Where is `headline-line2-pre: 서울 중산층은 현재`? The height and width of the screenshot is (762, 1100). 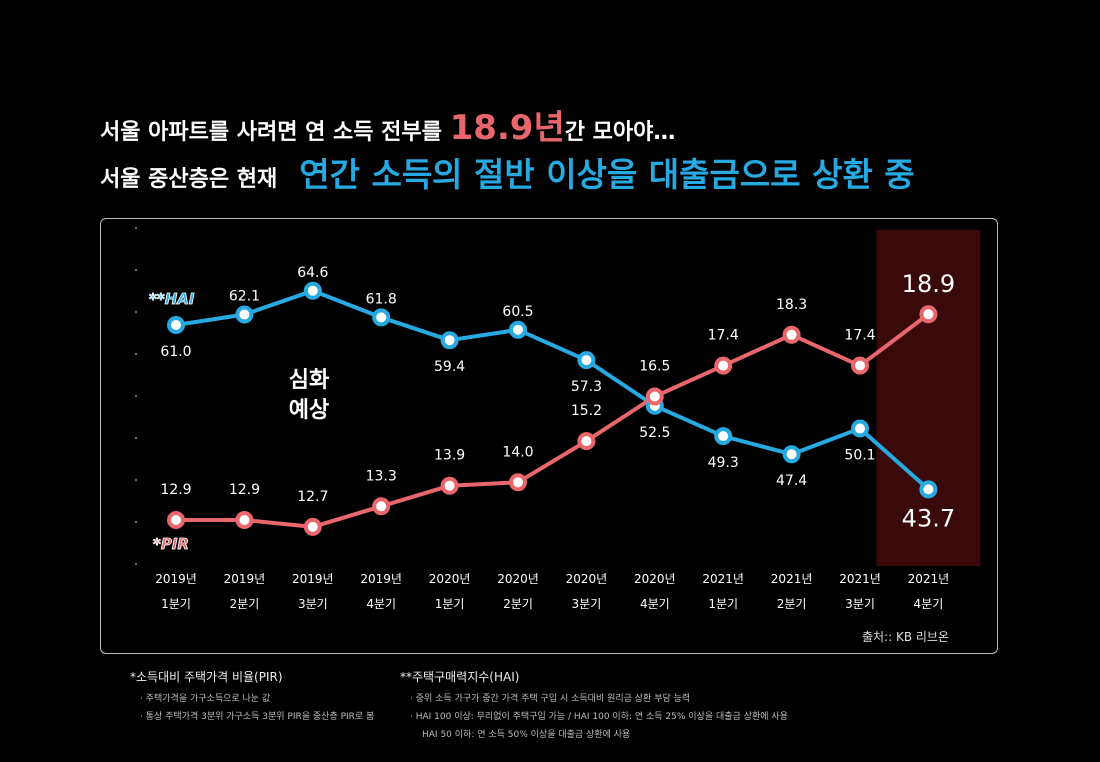 headline-line2-pre: 서울 중산층은 현재 is located at coordinates (189, 179).